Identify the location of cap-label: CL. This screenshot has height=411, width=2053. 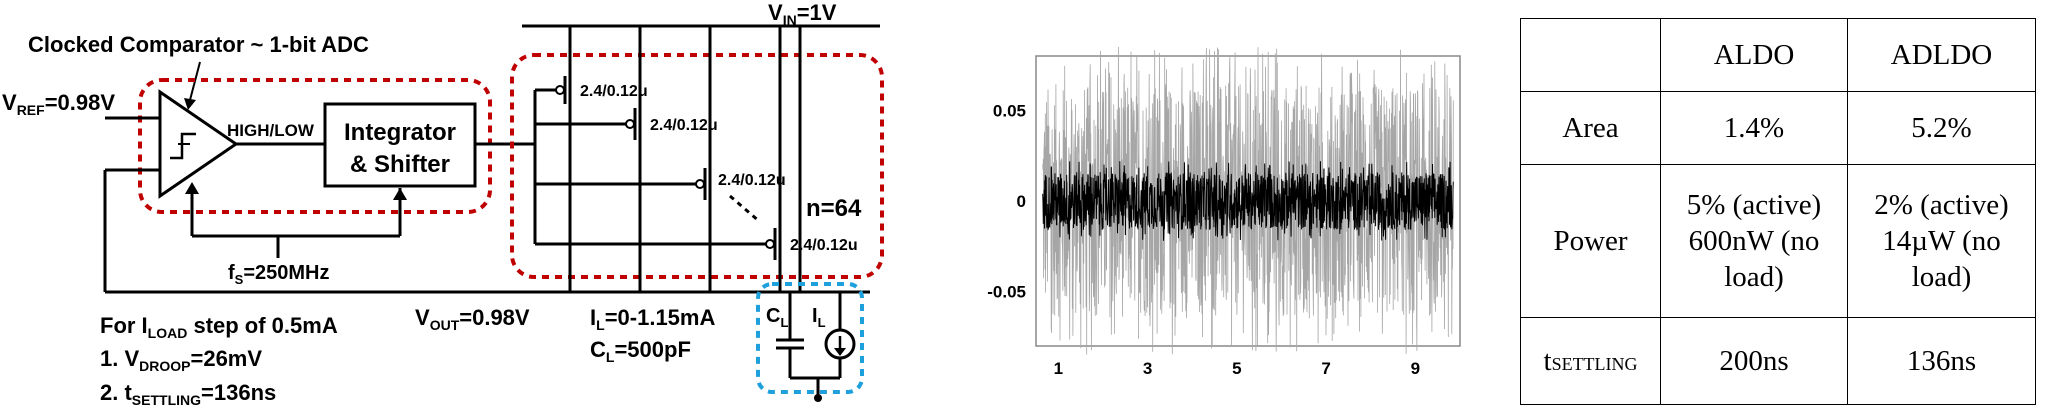
(777, 317).